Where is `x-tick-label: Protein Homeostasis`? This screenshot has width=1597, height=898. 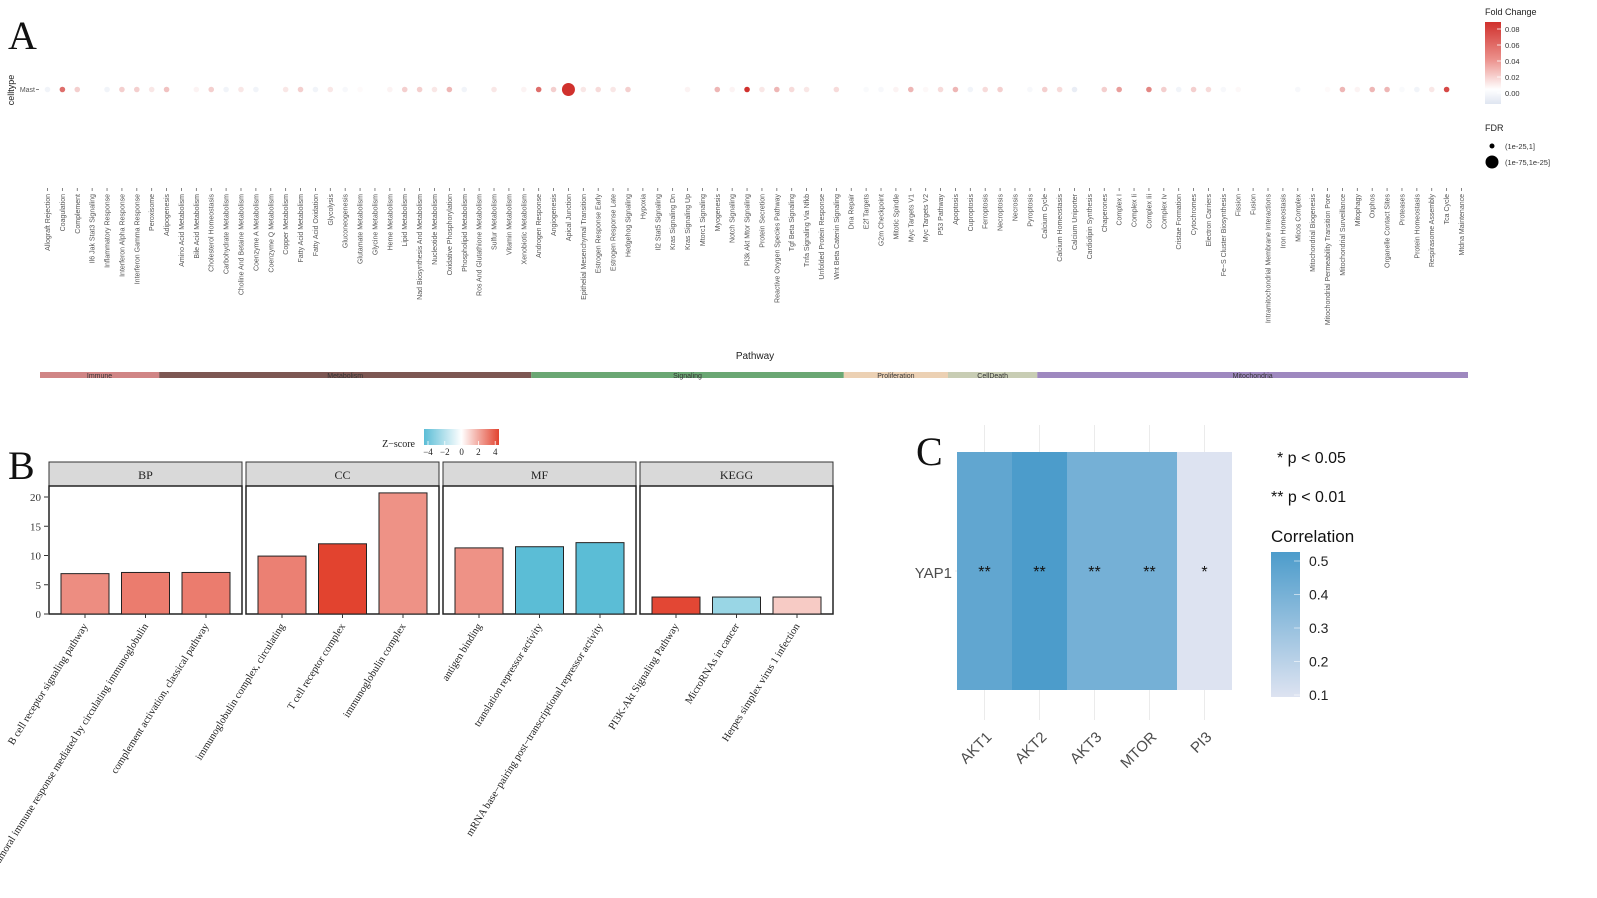
x-tick-label: Protein Homeostasis is located at coordinates (1417, 226).